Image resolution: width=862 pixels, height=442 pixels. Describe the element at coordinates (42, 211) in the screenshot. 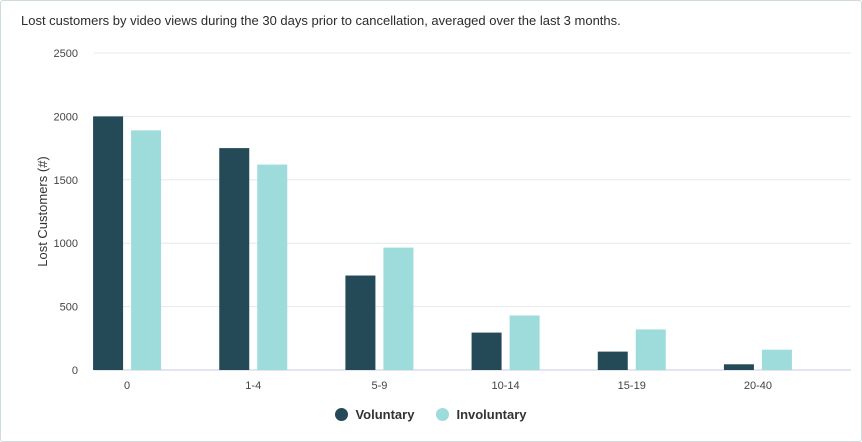

I see `y-axis-label: Lost Customers (#)` at that location.